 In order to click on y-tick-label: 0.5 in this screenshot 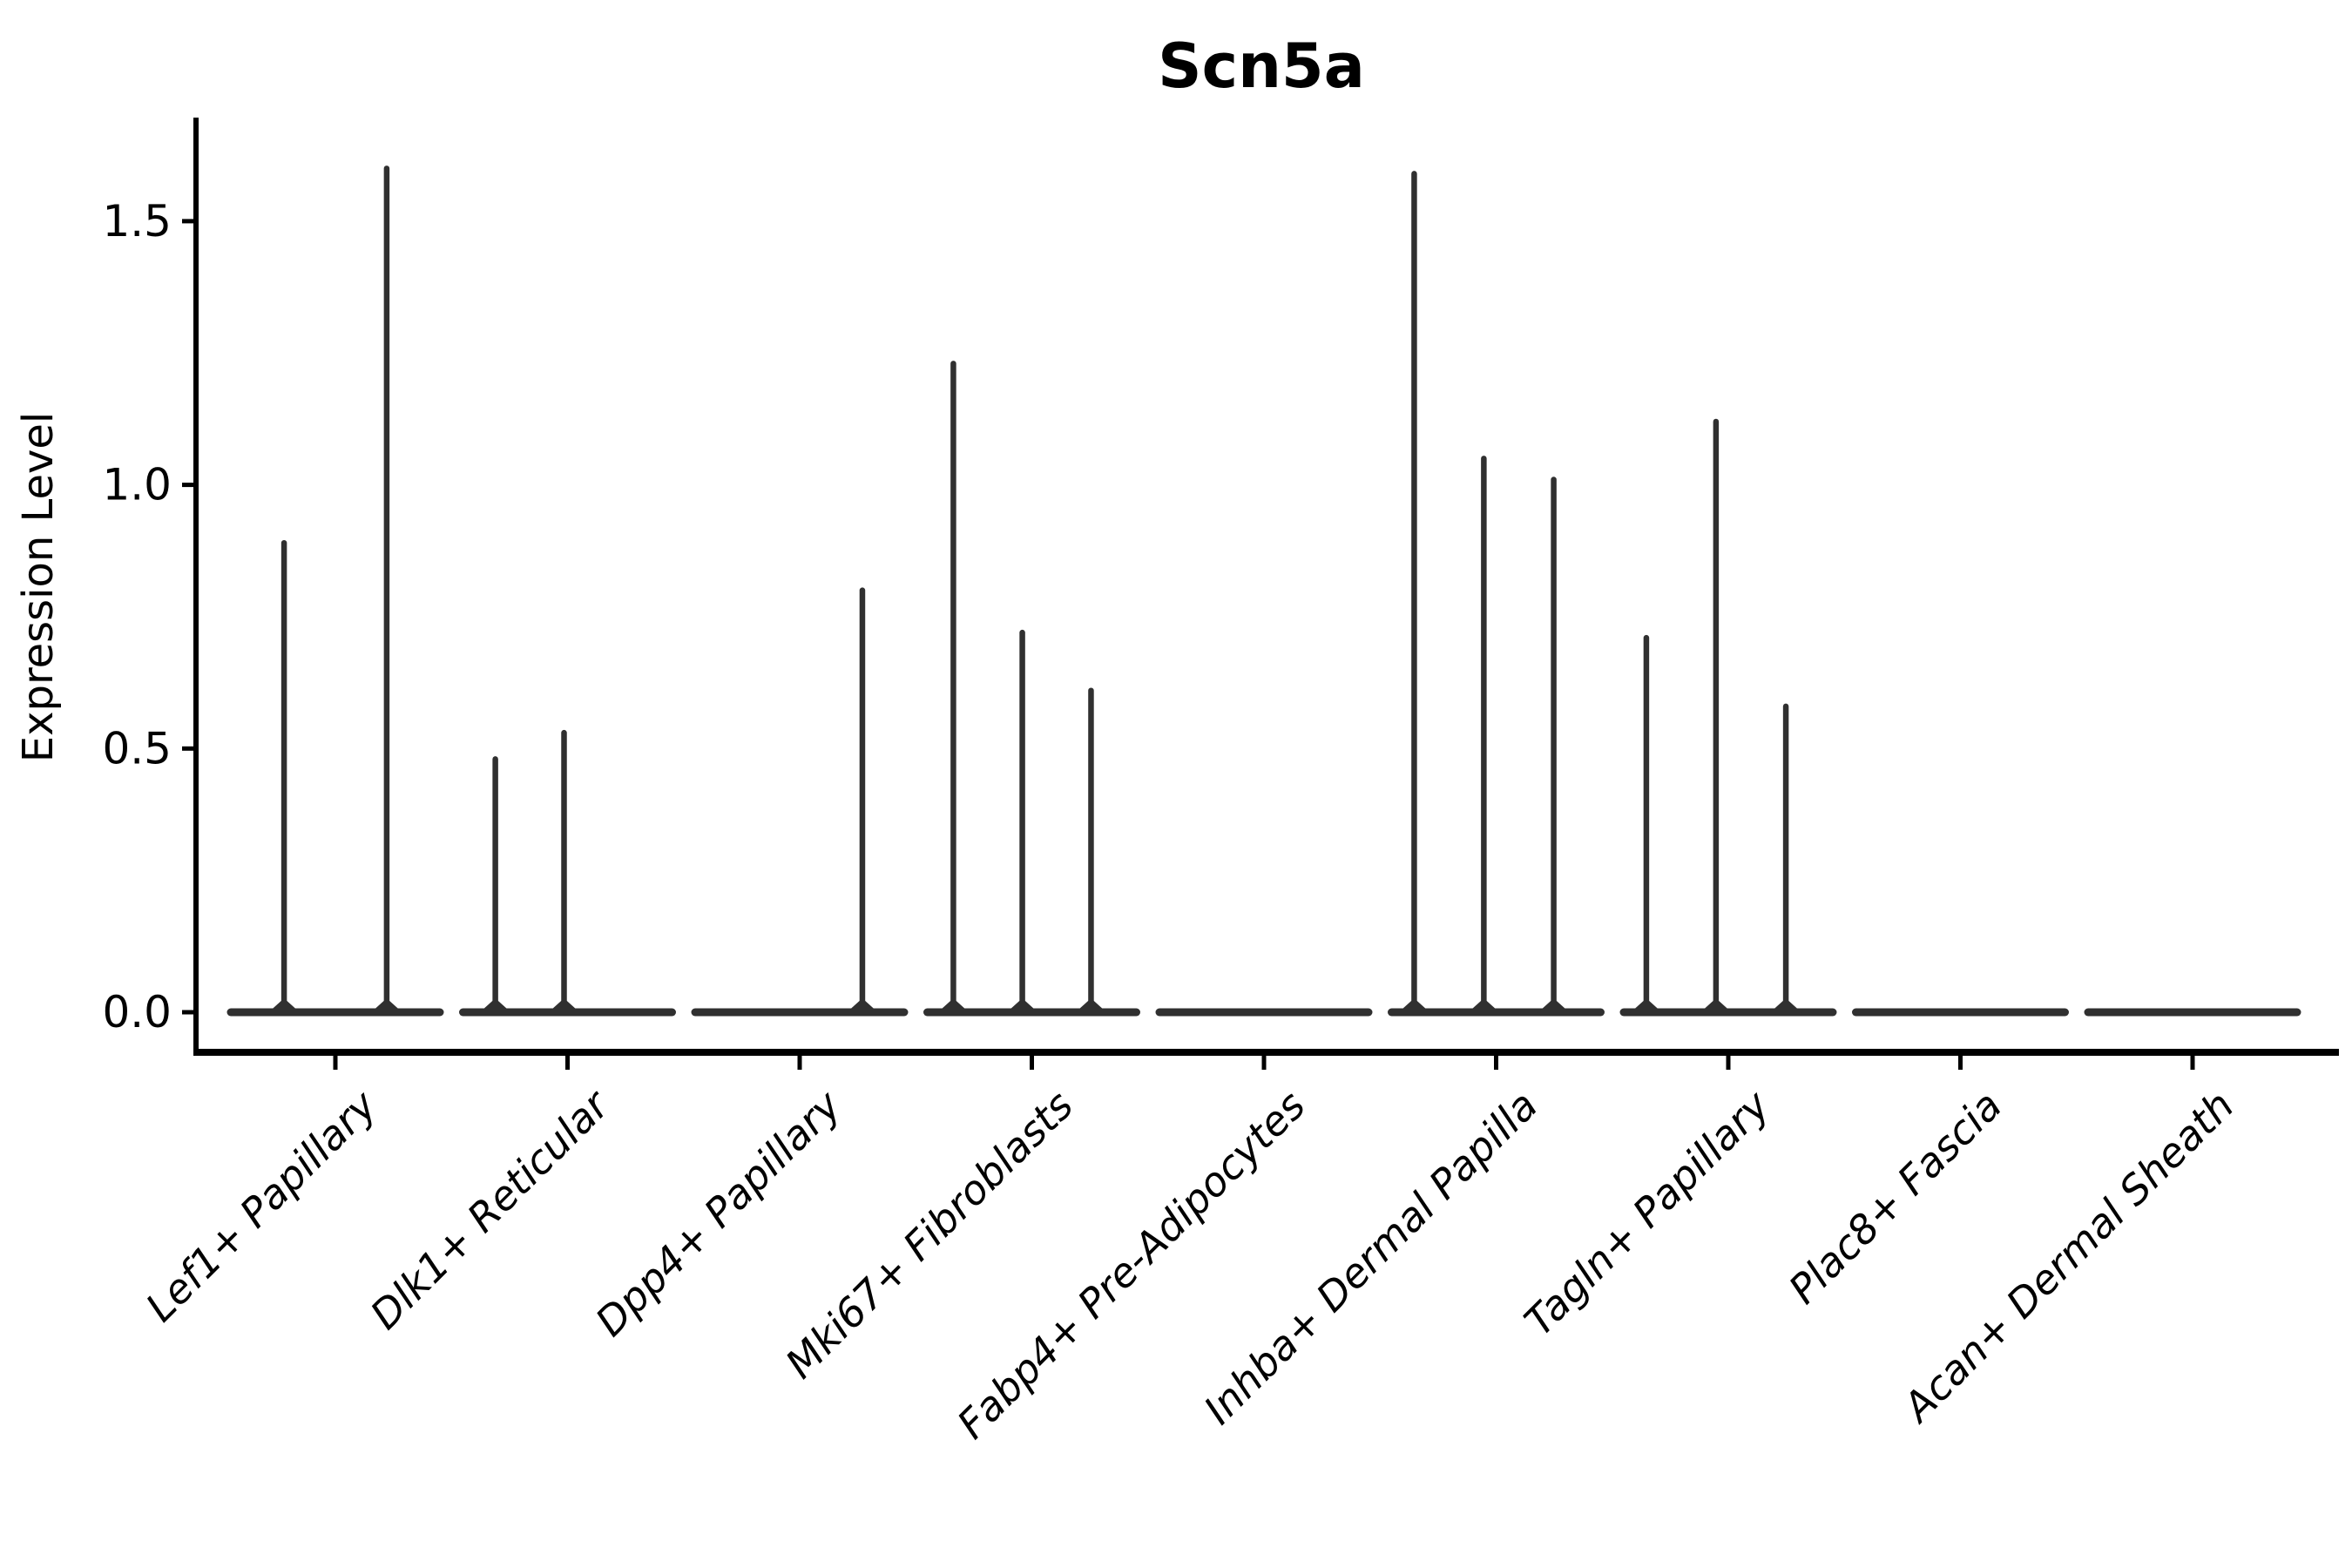, I will do `click(137, 748)`.